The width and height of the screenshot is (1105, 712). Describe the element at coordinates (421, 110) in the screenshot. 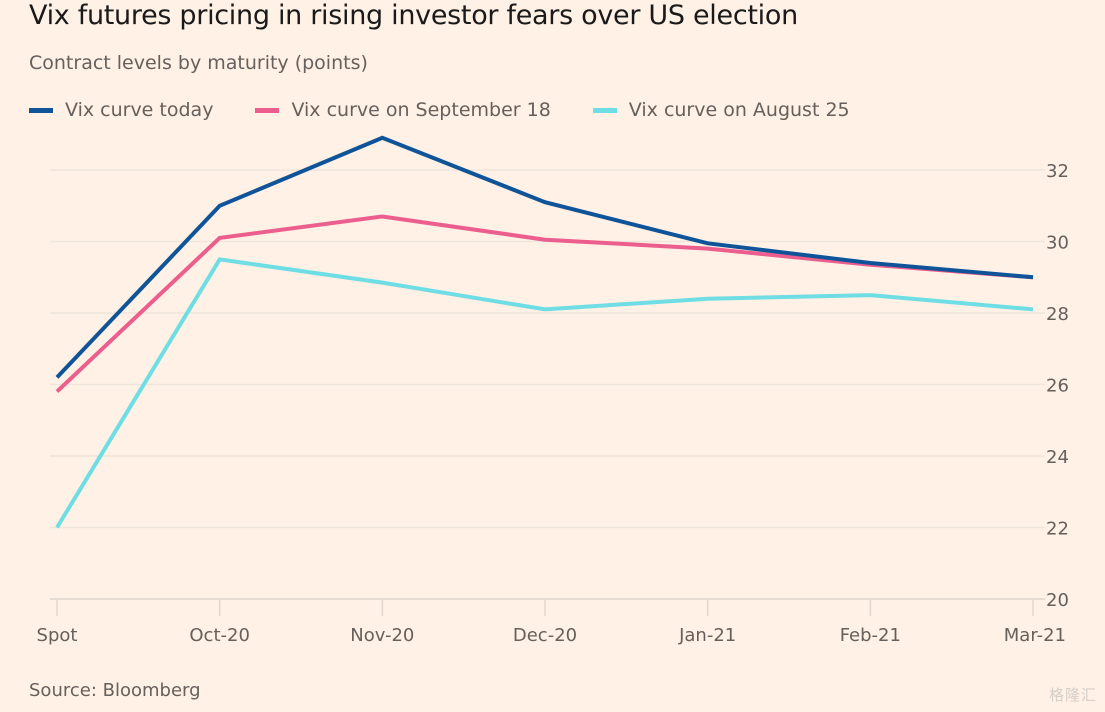

I see `legend-label-september: Vix curve on September 18` at that location.